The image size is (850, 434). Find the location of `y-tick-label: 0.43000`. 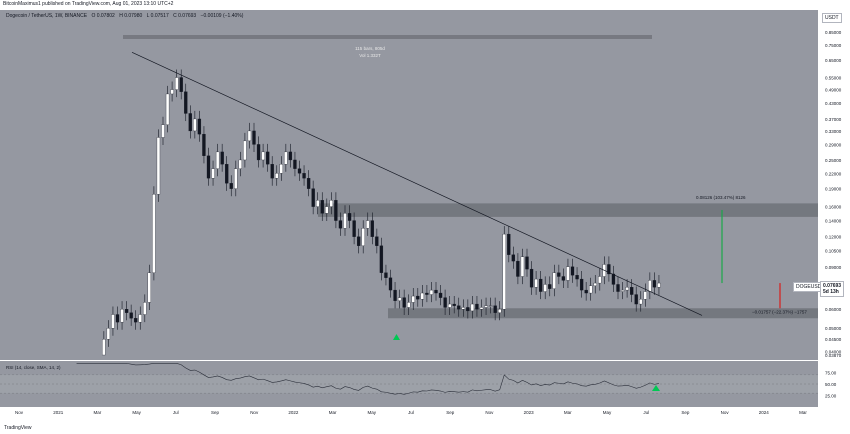

y-tick-label: 0.43000 is located at coordinates (833, 103).